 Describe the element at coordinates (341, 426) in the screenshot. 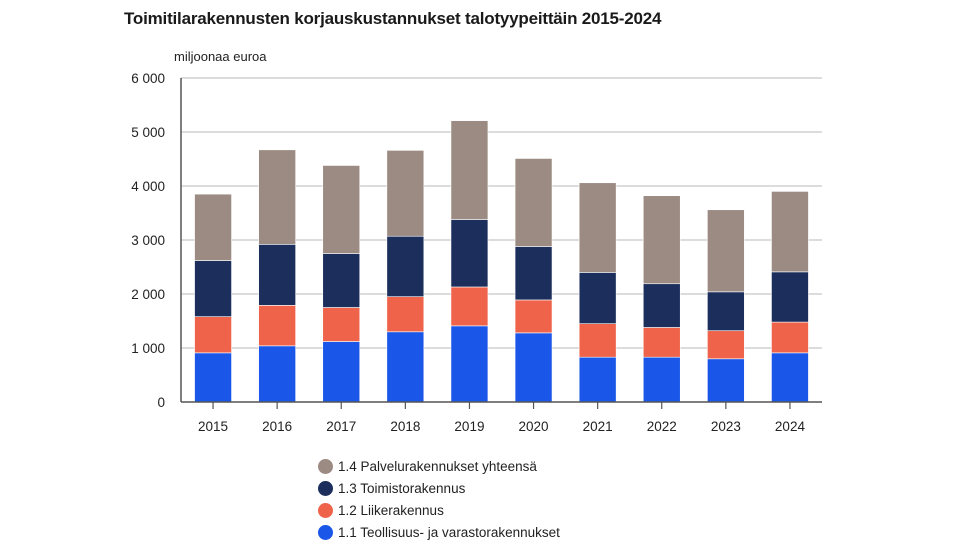

I see `x-tick-label: 2017` at that location.